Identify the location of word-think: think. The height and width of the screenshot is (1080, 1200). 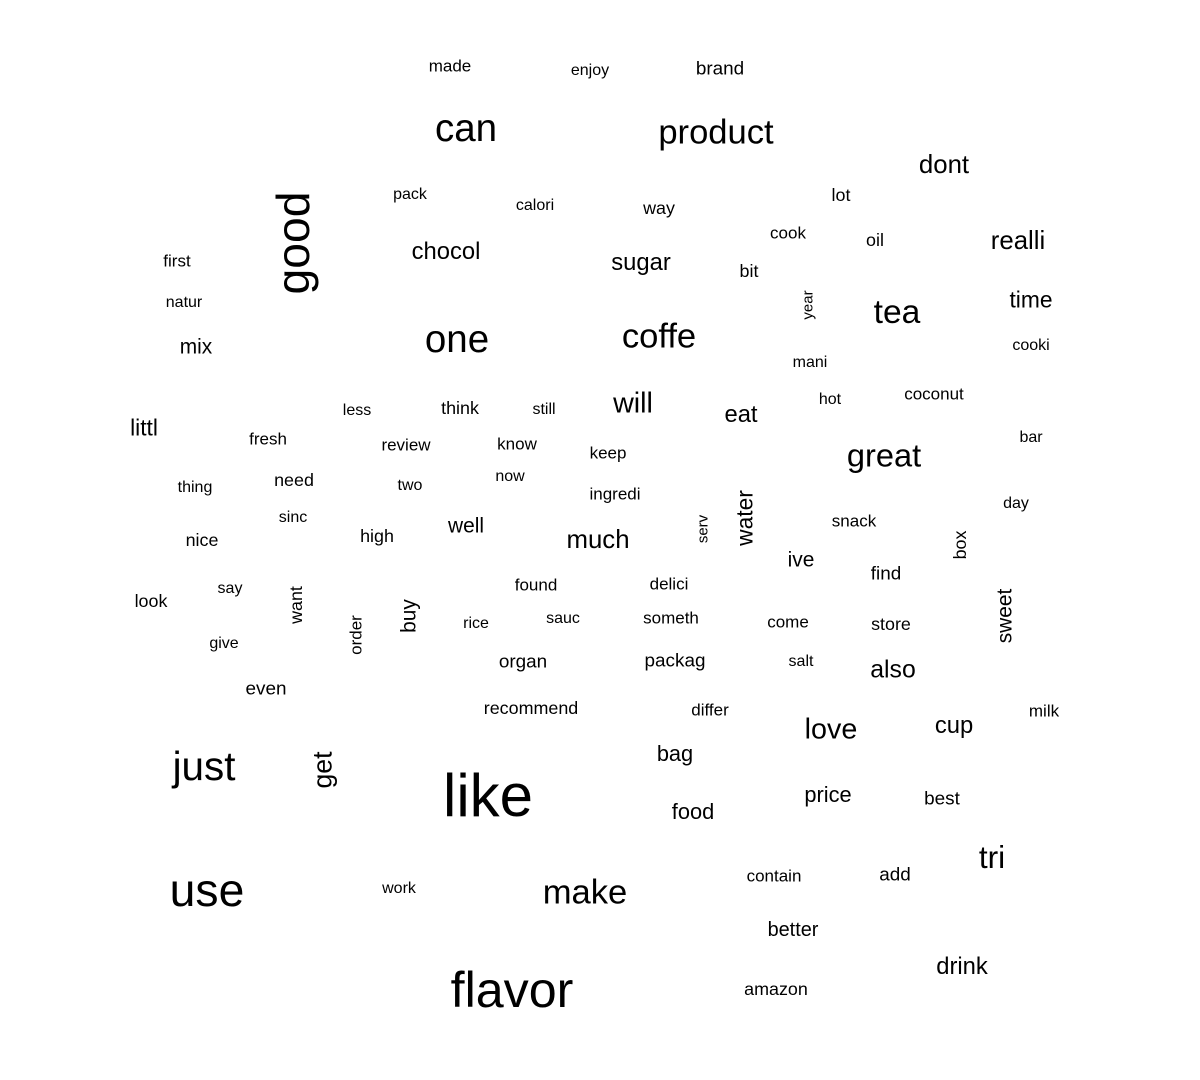
(460, 408).